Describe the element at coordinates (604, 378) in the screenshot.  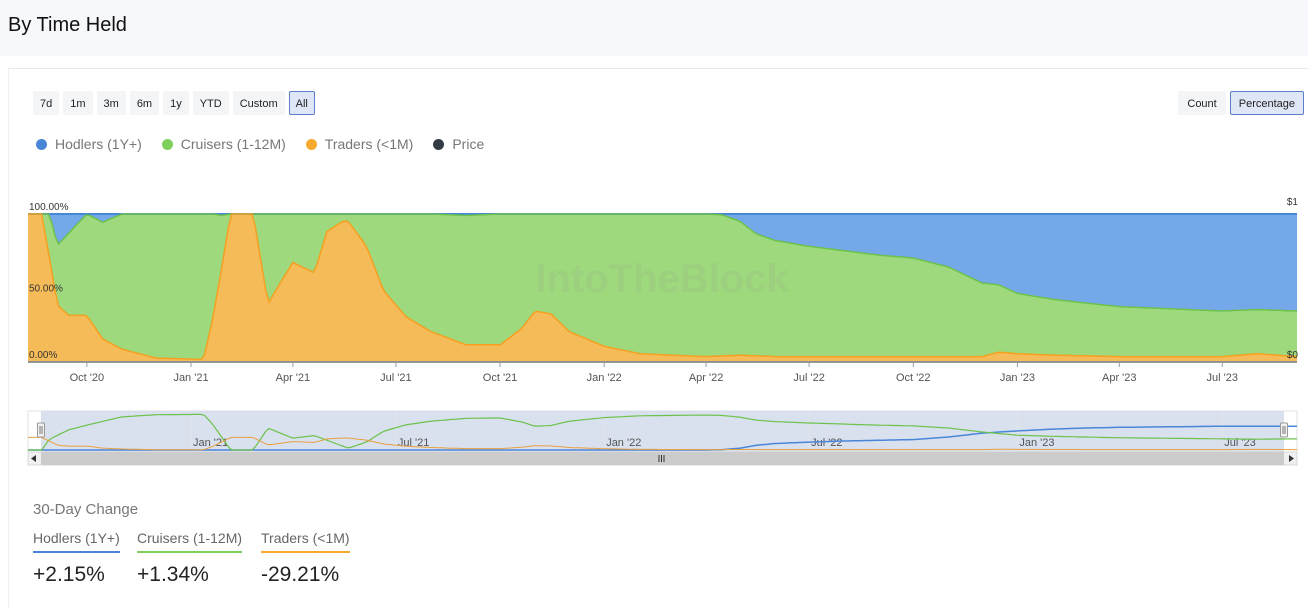
I see `x-tick-label: Jan '22` at that location.